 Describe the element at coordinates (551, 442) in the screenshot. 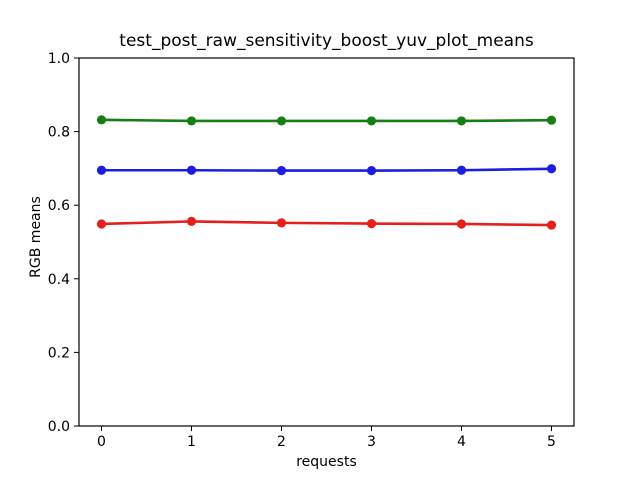

I see `x-tick-label: 5` at that location.